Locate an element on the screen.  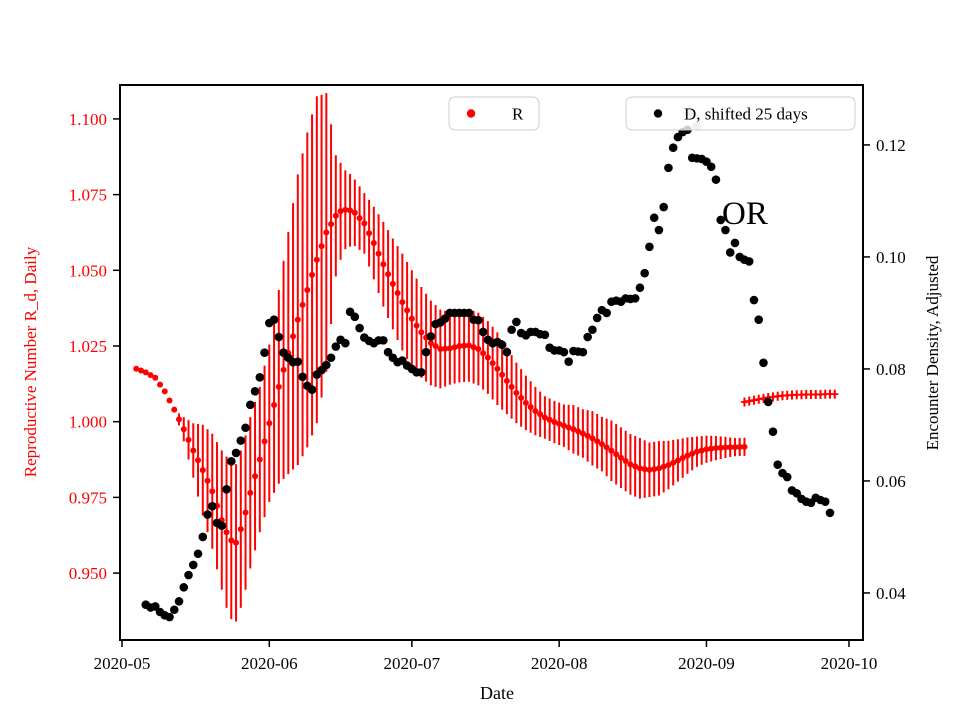
right-axis-ticks: 0.04 0.06 0.08 0.10 0.12 is located at coordinates (884, 369).